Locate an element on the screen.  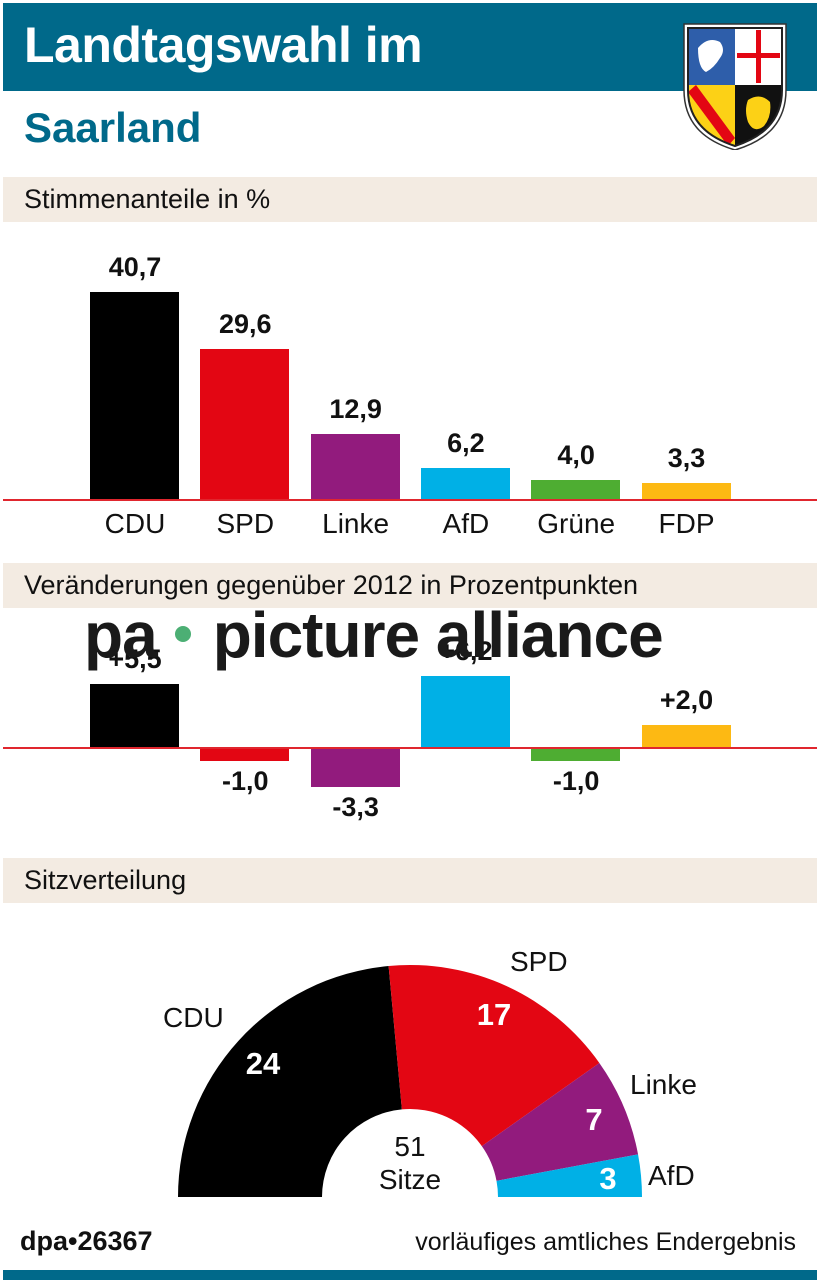
seat-label-afd: AfD is located at coordinates (671, 1175).